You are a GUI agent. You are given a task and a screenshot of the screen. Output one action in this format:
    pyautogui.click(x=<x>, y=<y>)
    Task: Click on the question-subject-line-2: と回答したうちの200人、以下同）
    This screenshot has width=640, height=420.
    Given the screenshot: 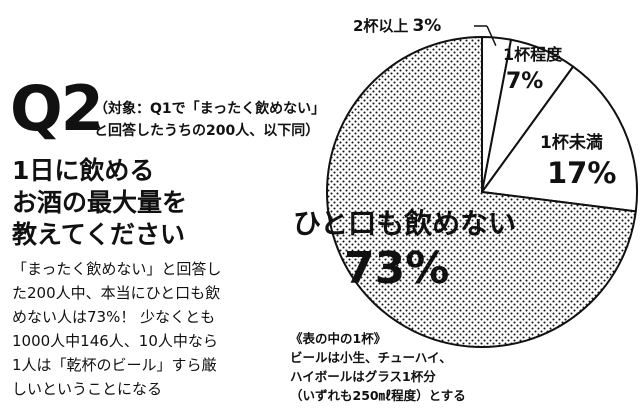 What is the action you would take?
    pyautogui.click(x=207, y=131)
    